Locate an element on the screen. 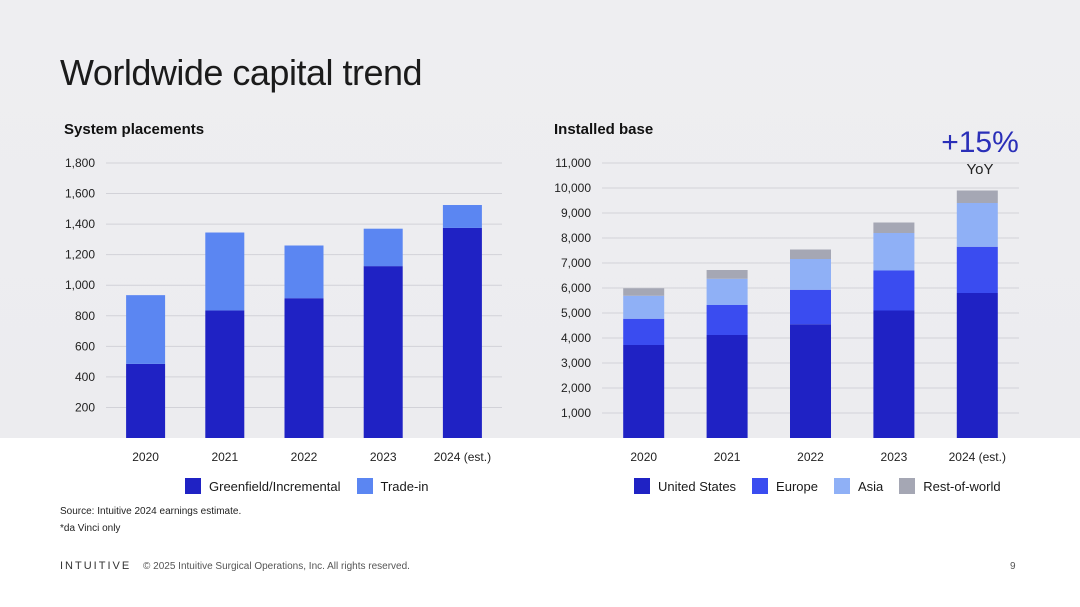  y-tick-label: 8,000 is located at coordinates (576, 238).